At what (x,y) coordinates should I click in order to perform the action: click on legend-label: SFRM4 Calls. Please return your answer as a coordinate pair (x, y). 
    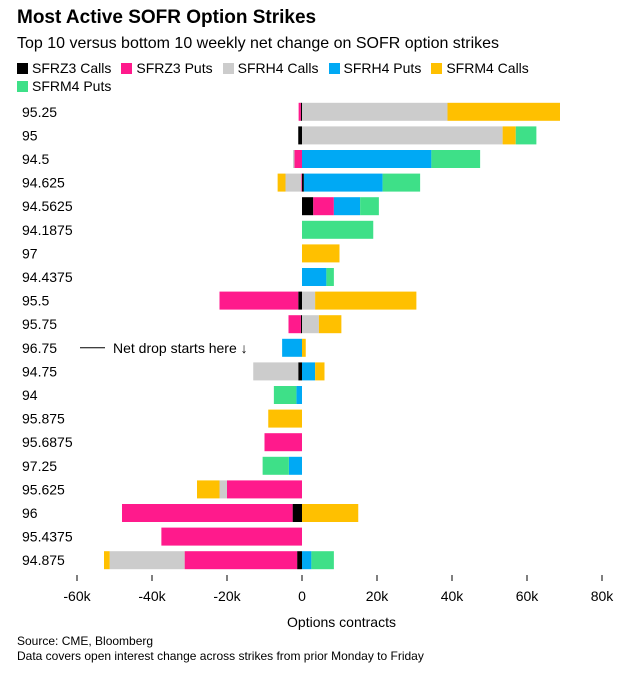
    Looking at the image, I should click on (487, 68).